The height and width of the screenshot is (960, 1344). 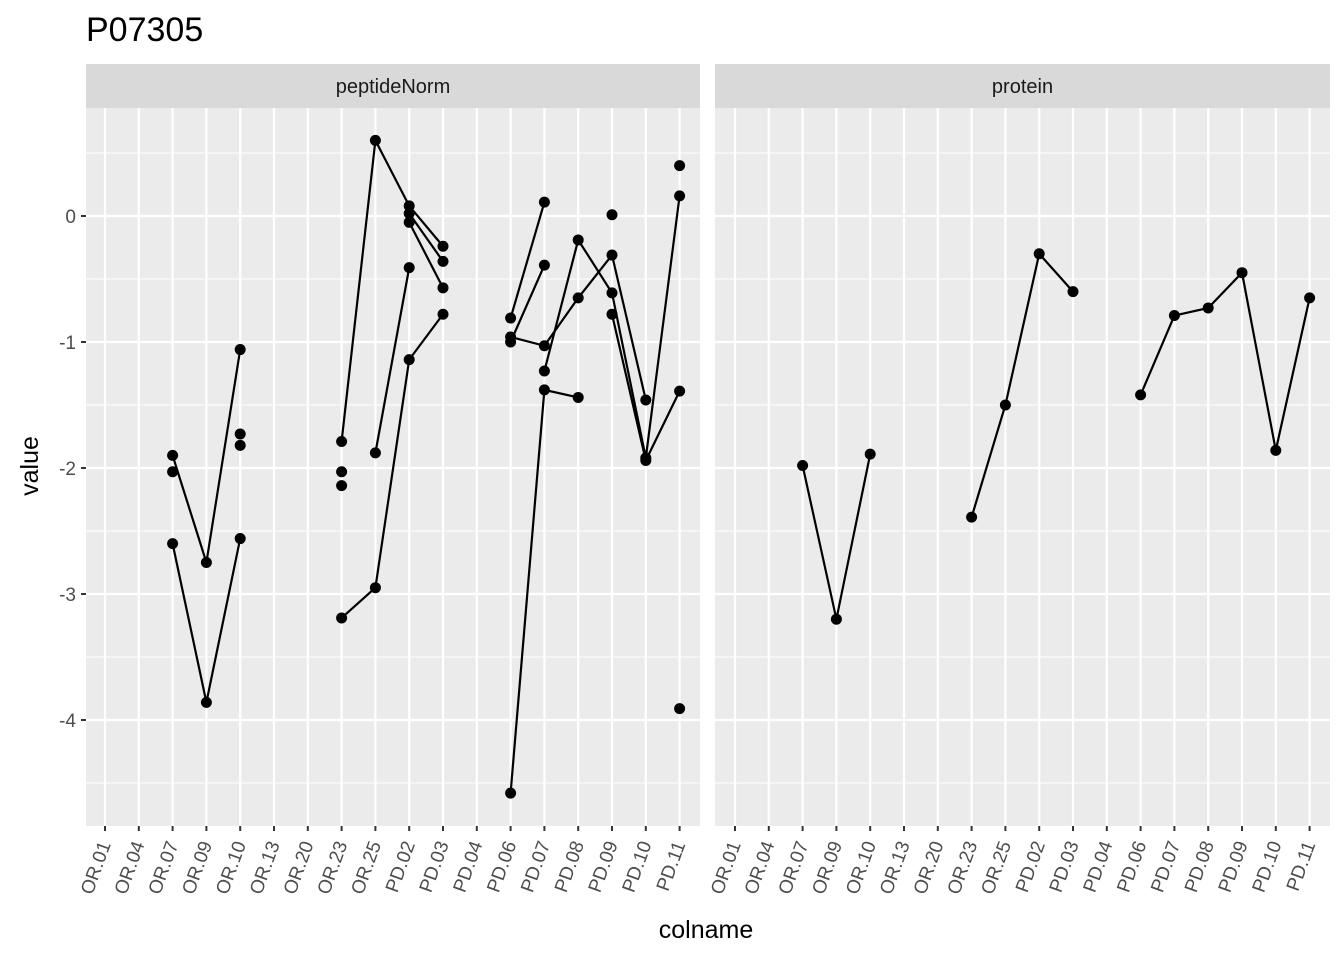 I want to click on facet-strip-label: protein, so click(x=1022, y=87).